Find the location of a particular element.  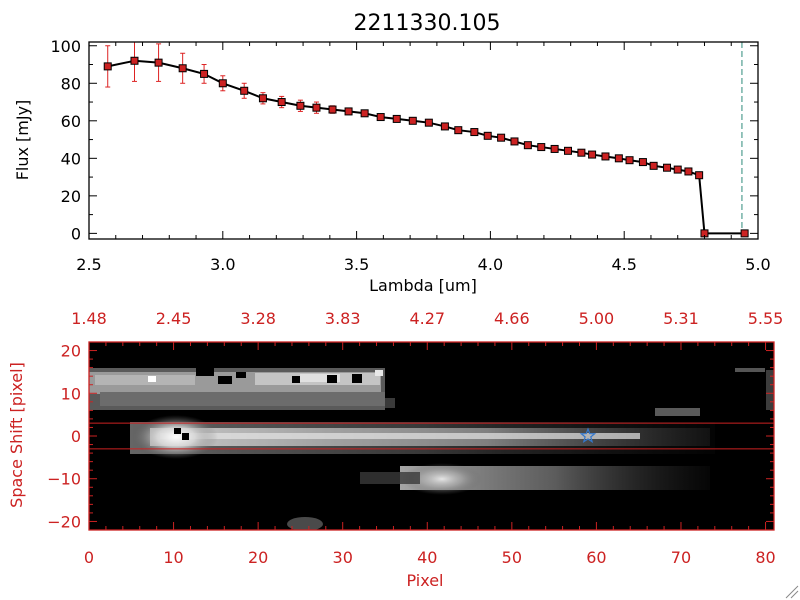

secondary-peak is located at coordinates (442, 479).